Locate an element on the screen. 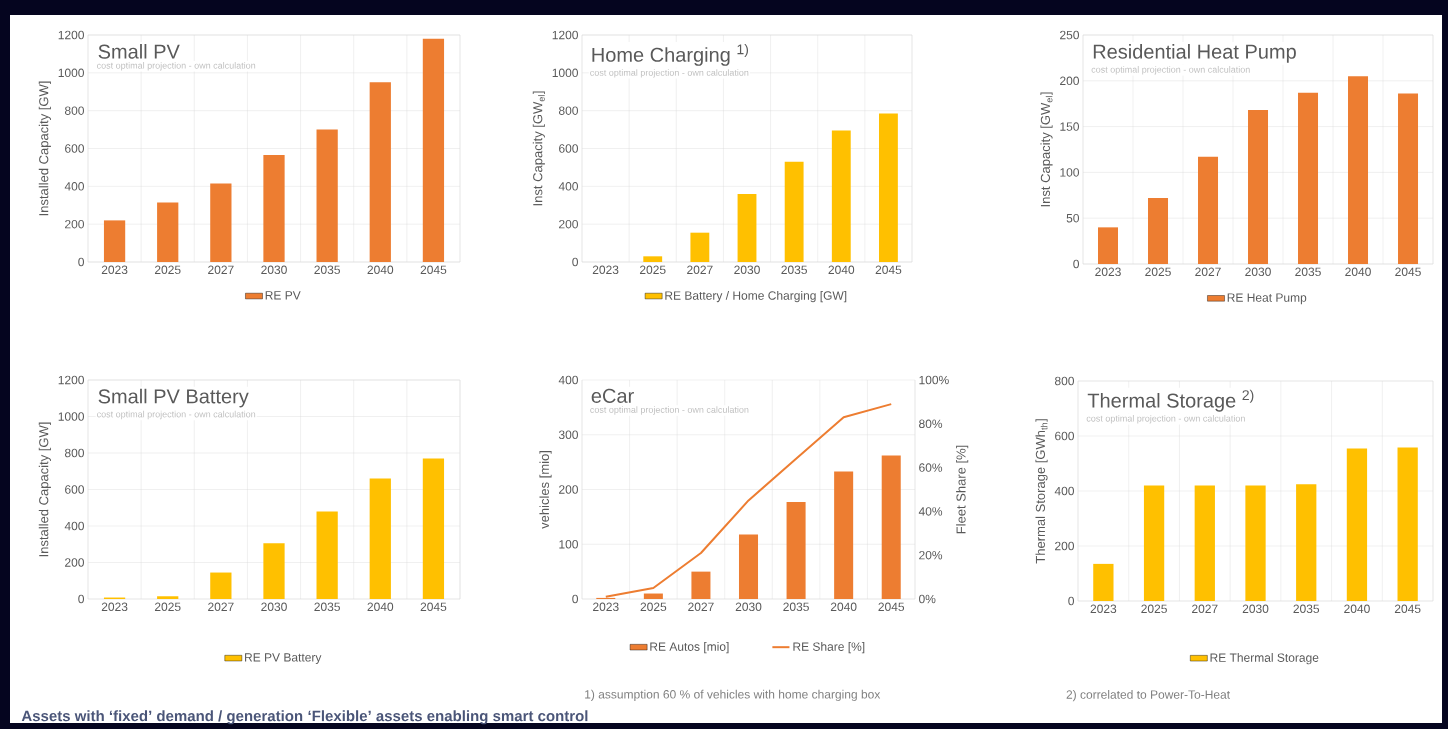 The height and width of the screenshot is (729, 1448). legend-label: RE Share [%] is located at coordinates (829, 648).